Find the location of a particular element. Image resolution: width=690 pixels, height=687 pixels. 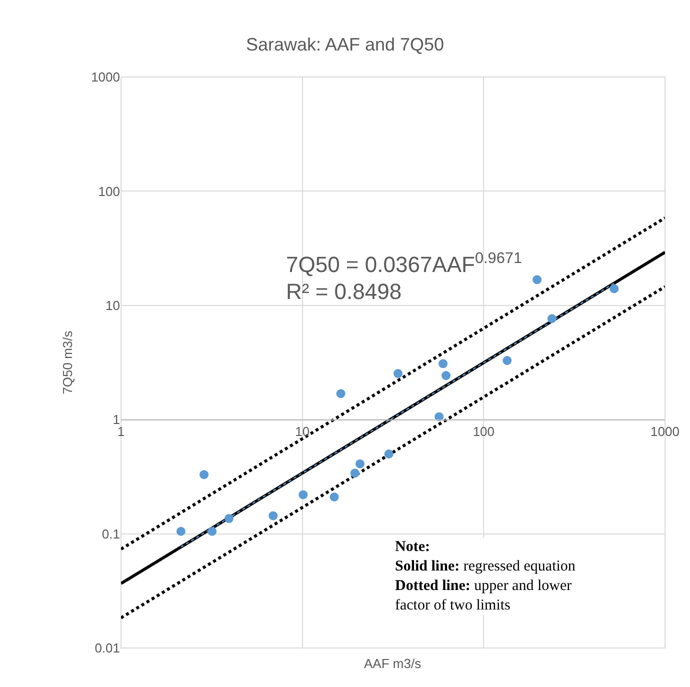

x-tick-label: 10 is located at coordinates (302, 432).